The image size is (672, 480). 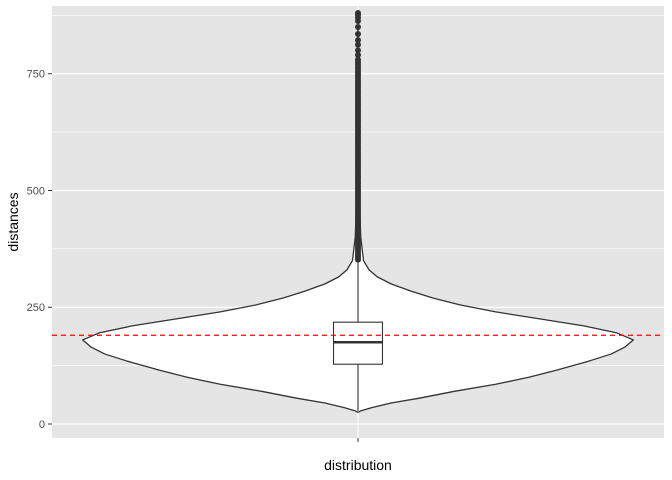 What do you see at coordinates (358, 136) in the screenshot?
I see `outlier-points` at bounding box center [358, 136].